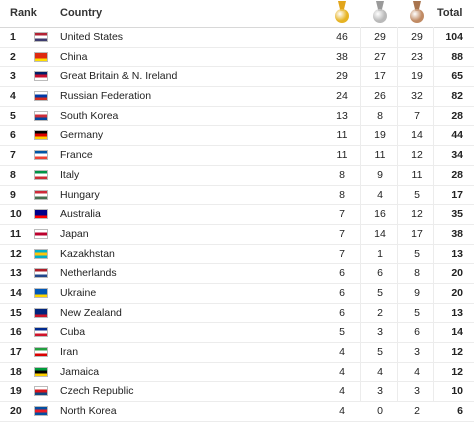 The width and height of the screenshot is (474, 422). What do you see at coordinates (237, 136) in the screenshot?
I see `table-row: 6 Germany 11 19 14 44` at bounding box center [237, 136].